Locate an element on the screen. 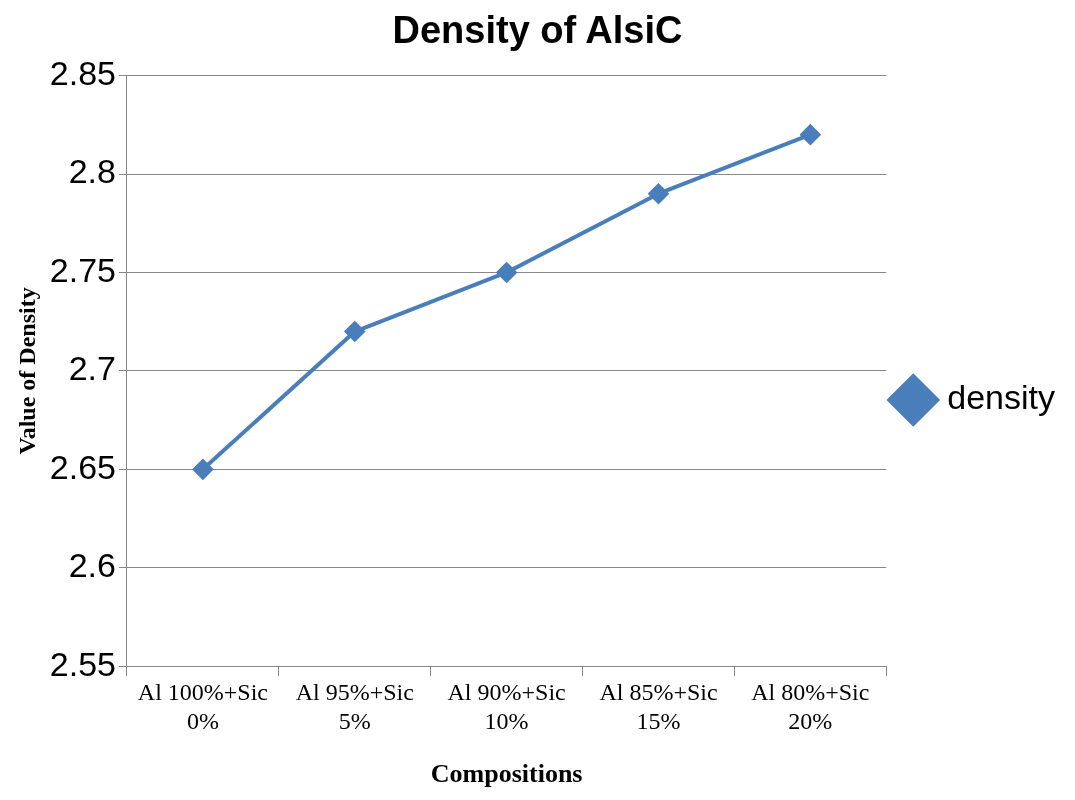  y-tick-label: 2.75 is located at coordinates (82, 269).